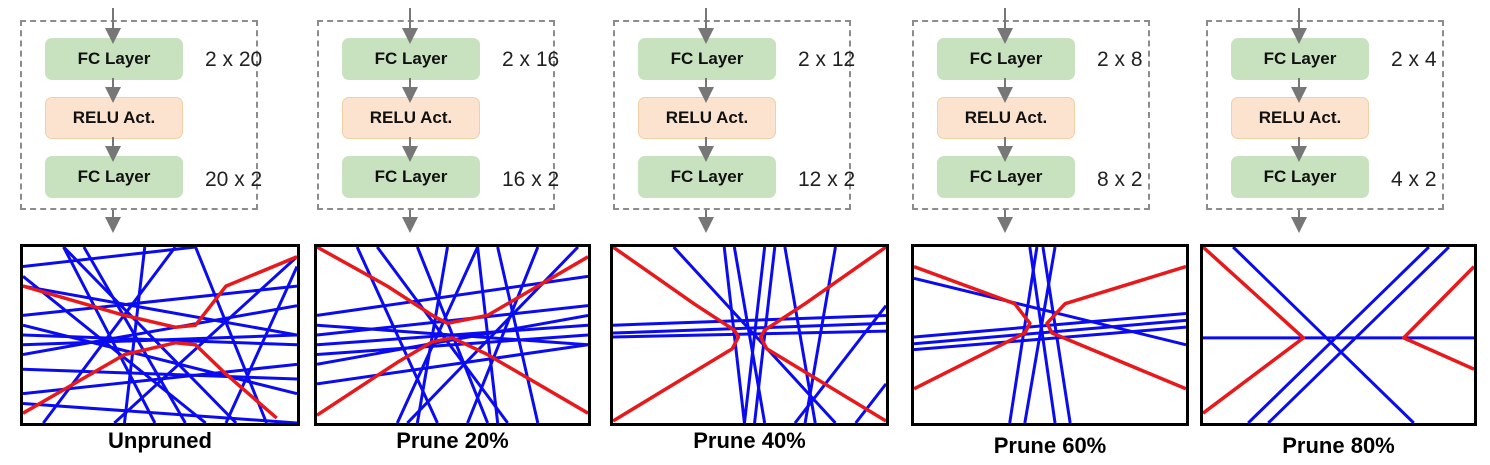 This screenshot has height=465, width=1490. I want to click on plot-caption: Prune 80%, so click(1338, 445).